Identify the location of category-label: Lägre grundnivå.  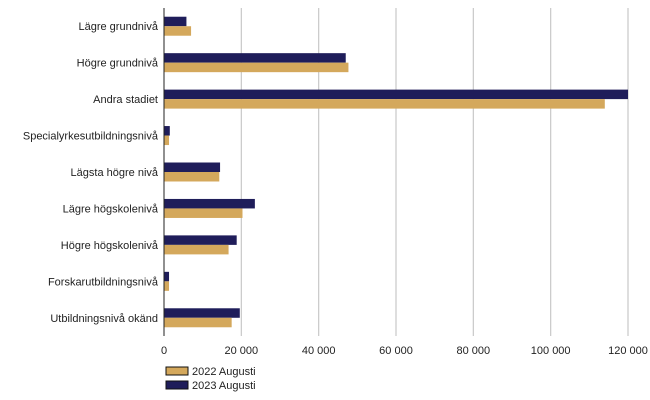
(118, 27).